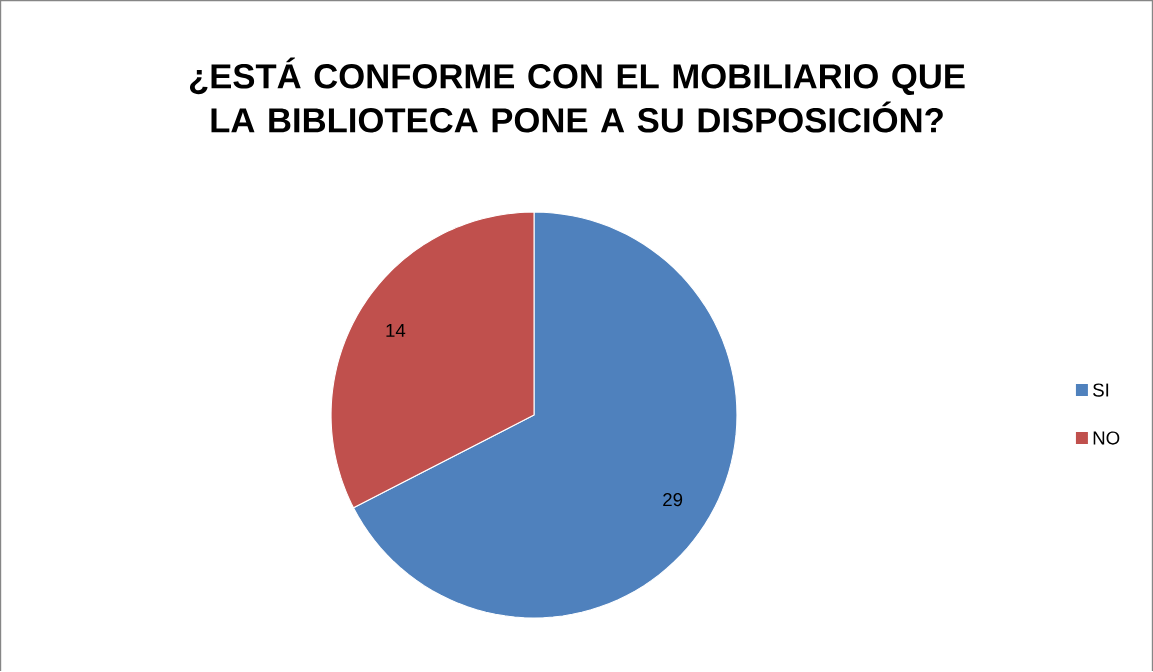 The image size is (1153, 672). What do you see at coordinates (1101, 390) in the screenshot?
I see `legend-label: SI` at bounding box center [1101, 390].